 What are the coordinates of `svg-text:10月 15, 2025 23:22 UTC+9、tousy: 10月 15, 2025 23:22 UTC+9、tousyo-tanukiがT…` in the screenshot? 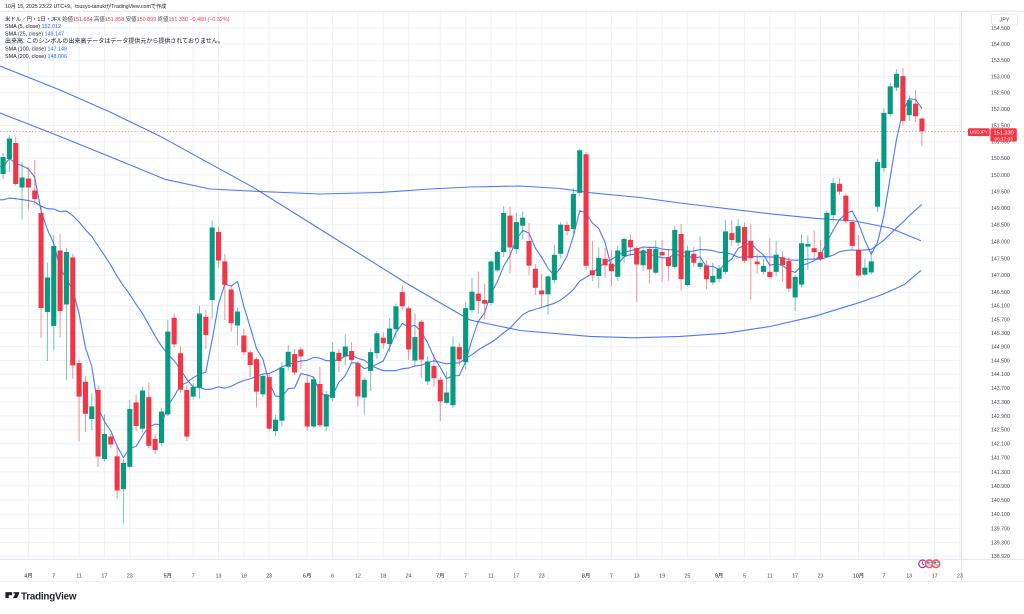 It's located at (85, 6).